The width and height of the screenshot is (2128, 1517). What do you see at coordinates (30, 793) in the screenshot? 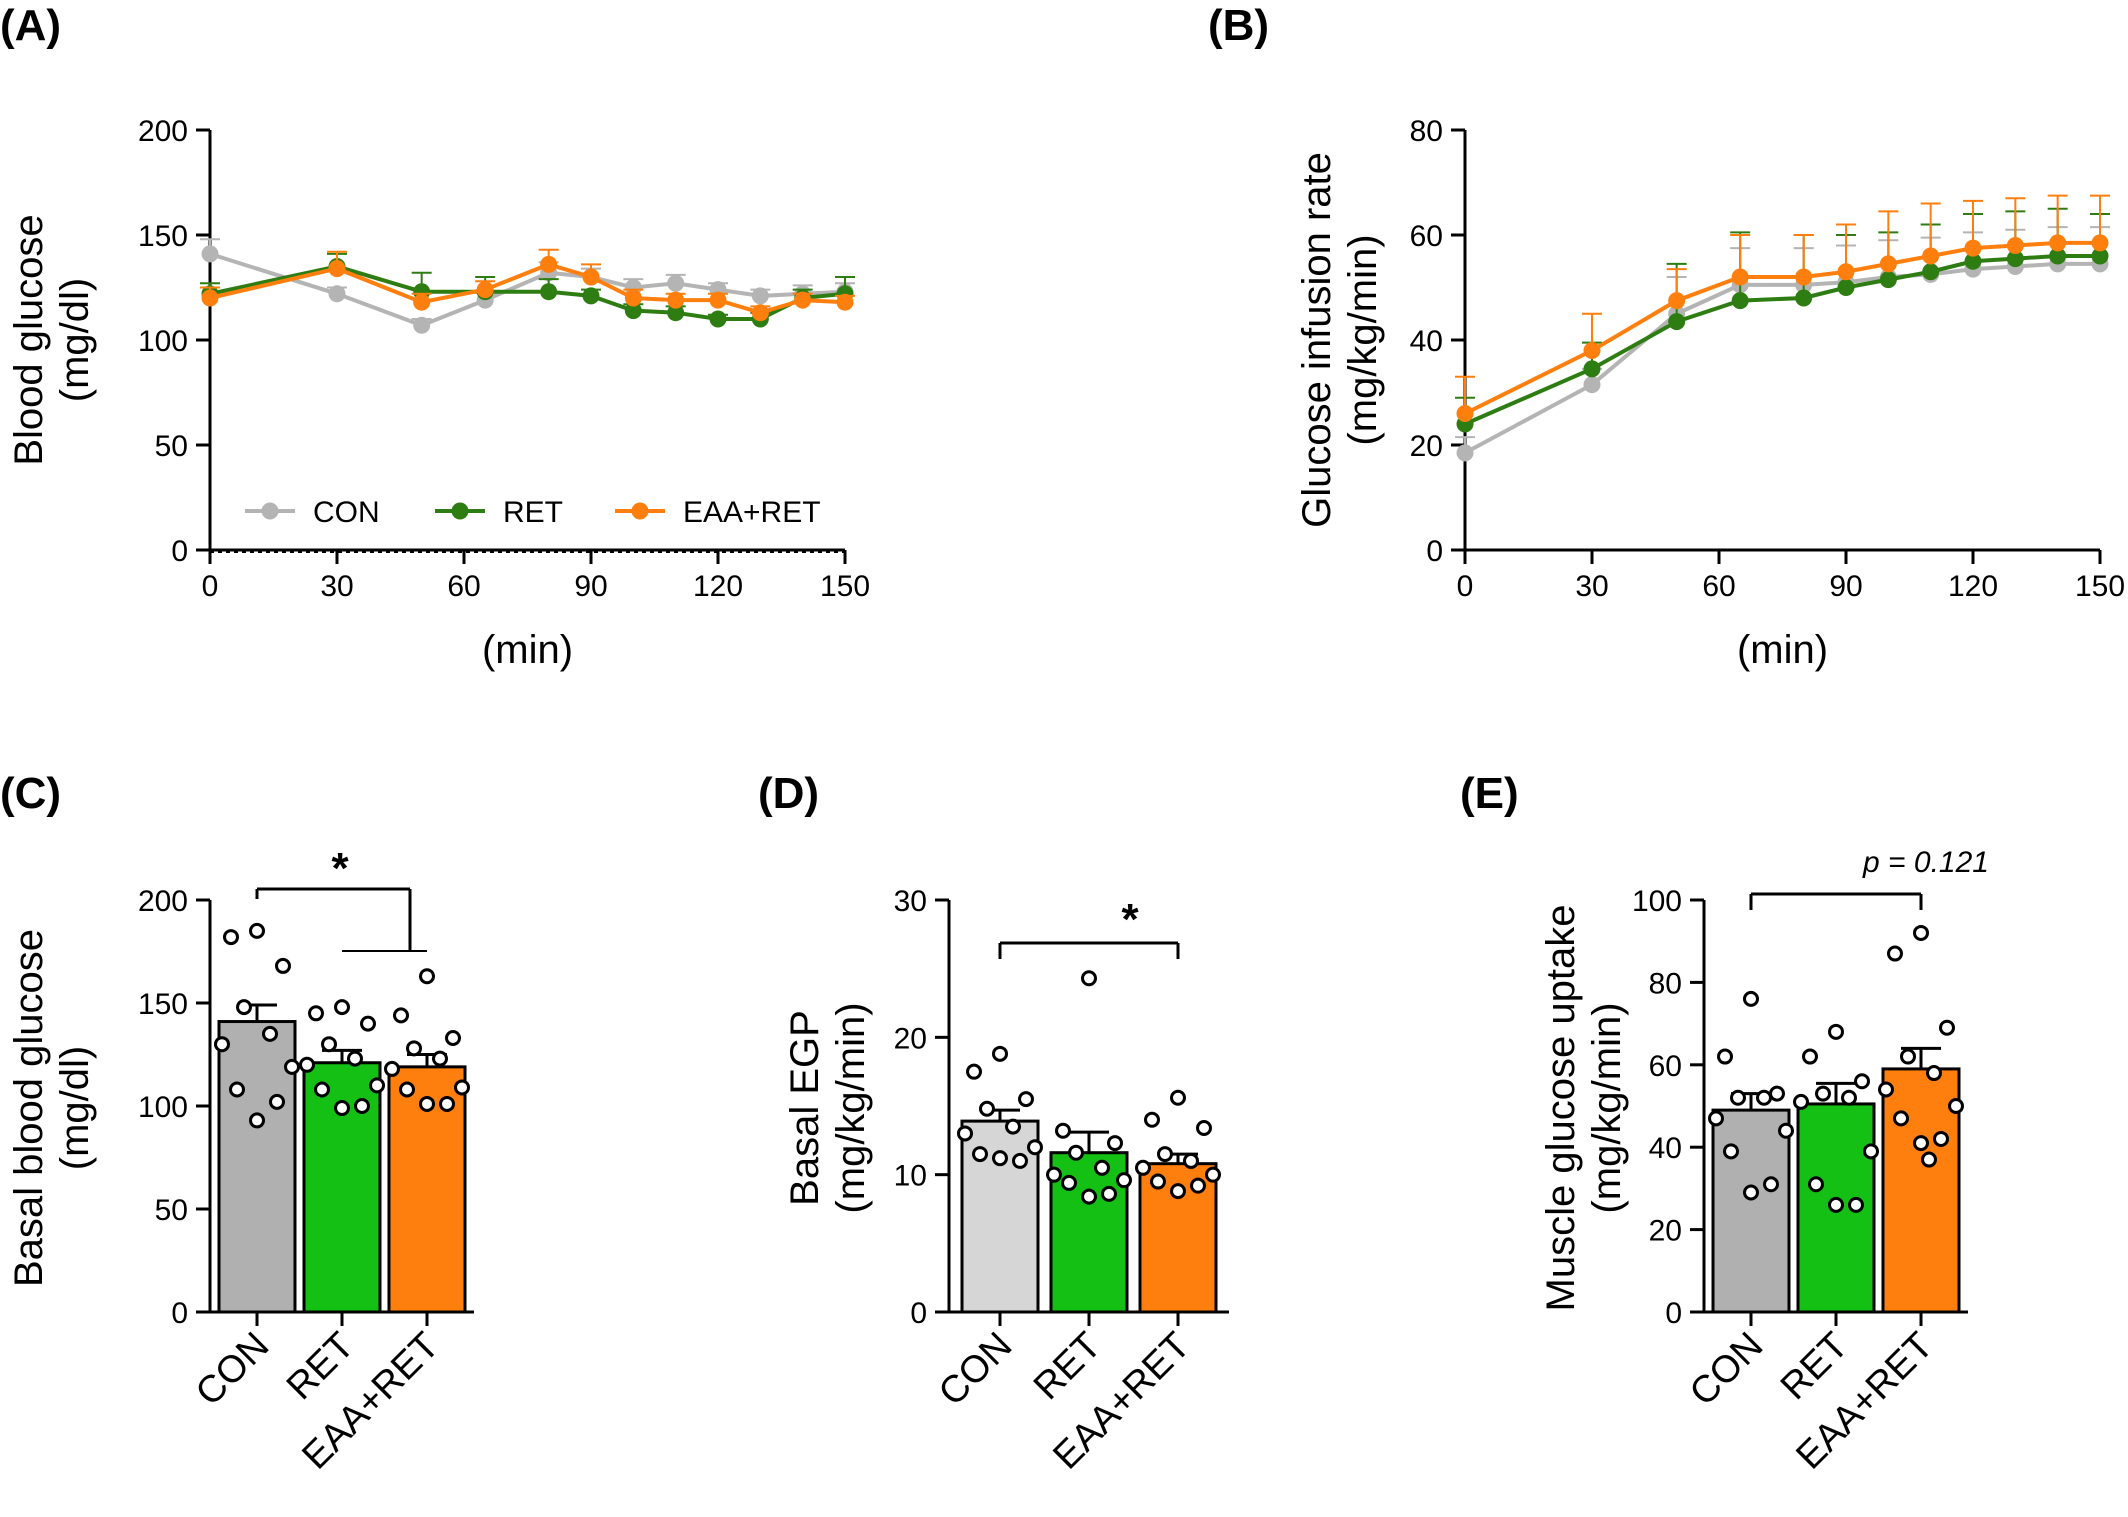
I see `panel-label-c: (C)` at bounding box center [30, 793].